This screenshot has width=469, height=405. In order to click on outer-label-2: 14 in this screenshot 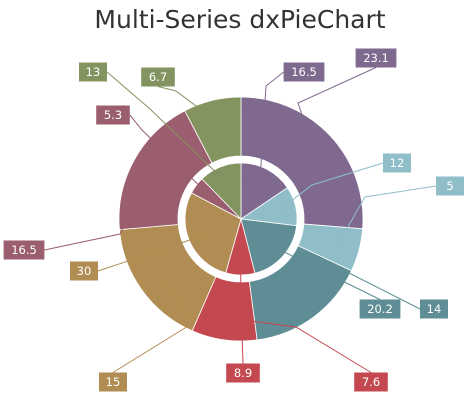, I will do `click(434, 309)`.